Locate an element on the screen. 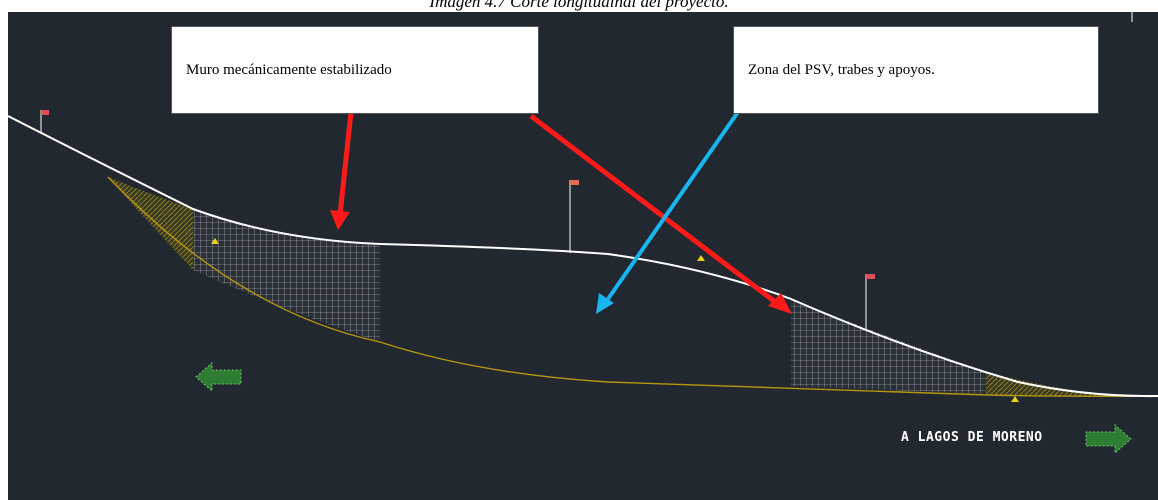  callout-psv-zone: Zona del PSV, trabes y apoyos. is located at coordinates (916, 70).